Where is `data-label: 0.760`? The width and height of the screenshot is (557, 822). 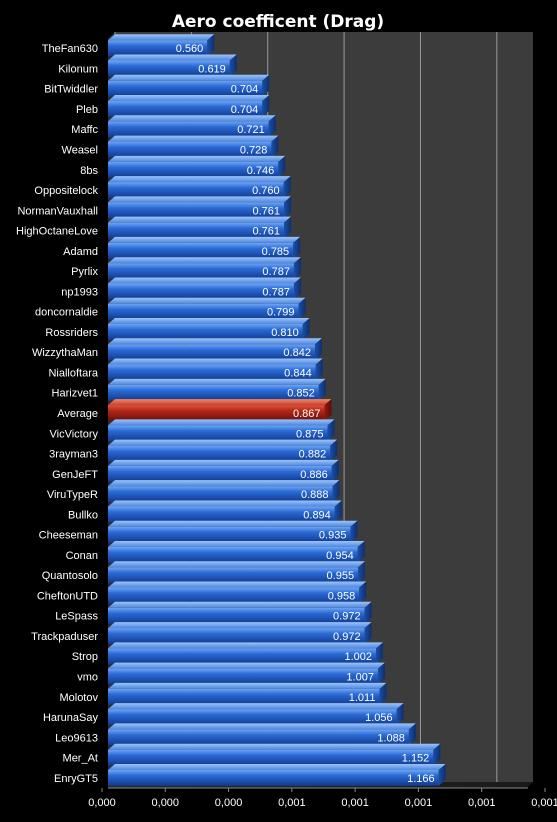 data-label: 0.760 is located at coordinates (266, 191).